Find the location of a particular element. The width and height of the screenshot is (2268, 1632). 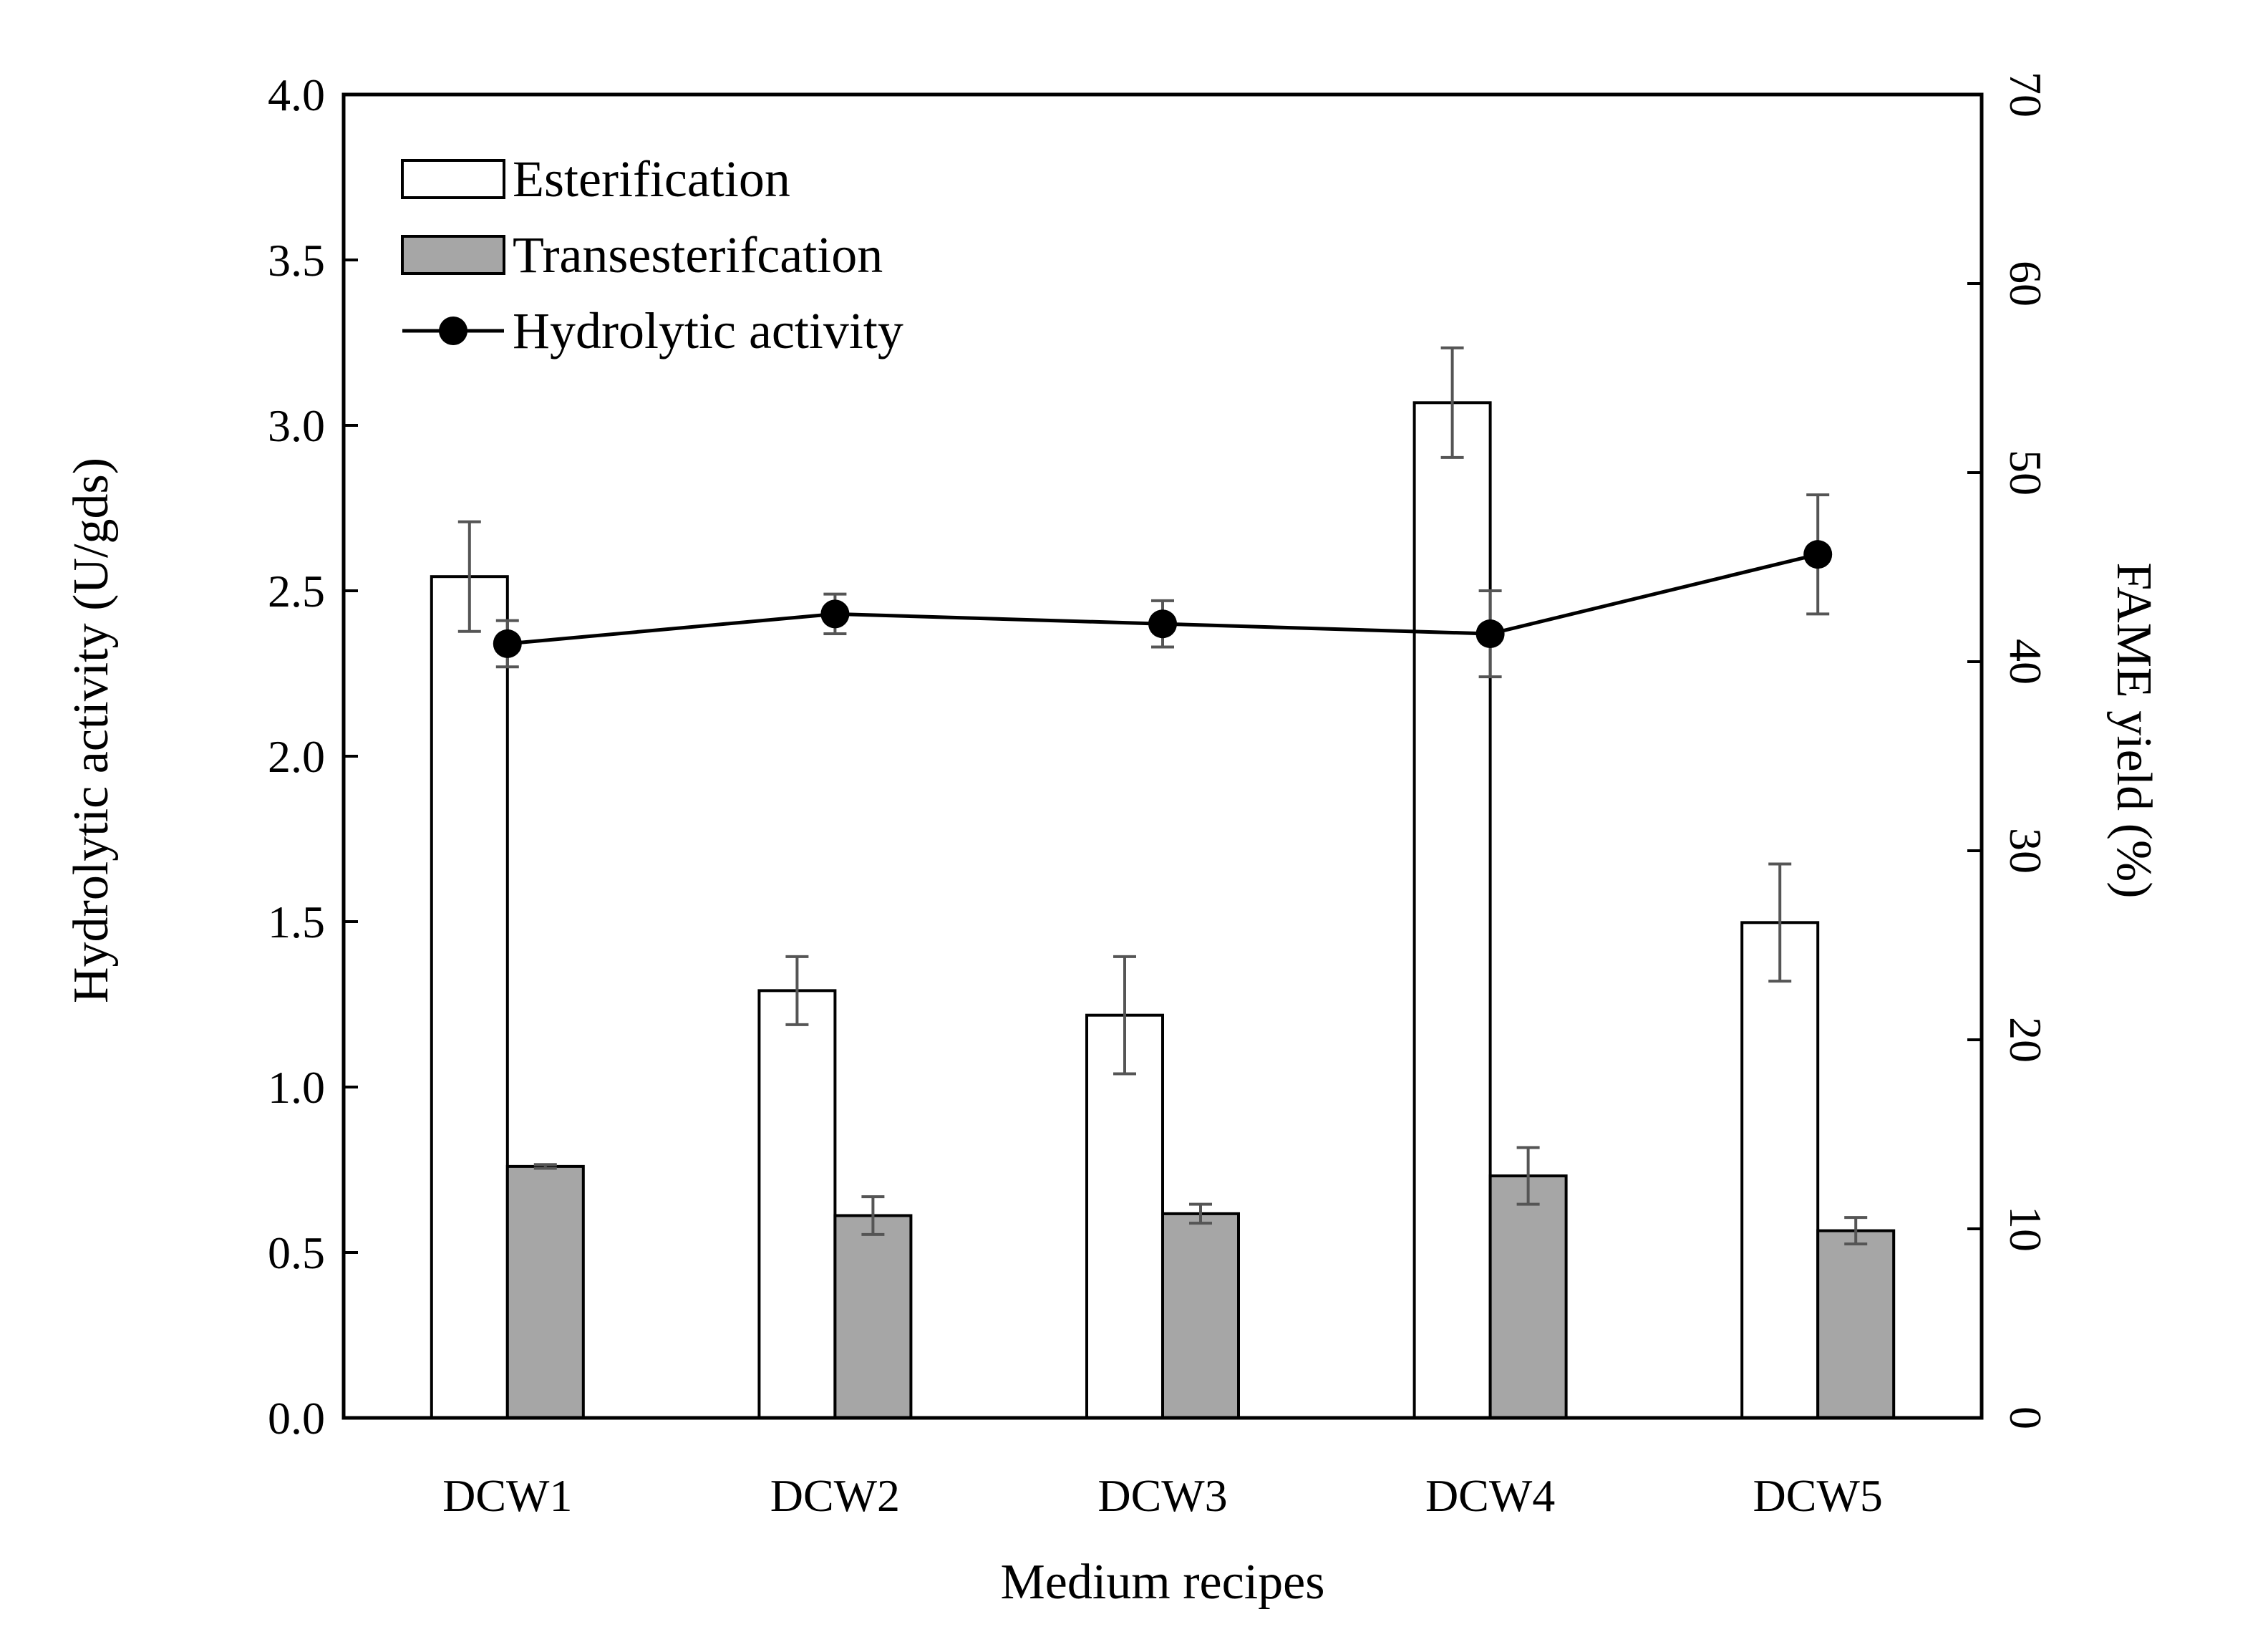

legend-label-hydrolytic: Hydrolytic activity is located at coordinates (708, 330).